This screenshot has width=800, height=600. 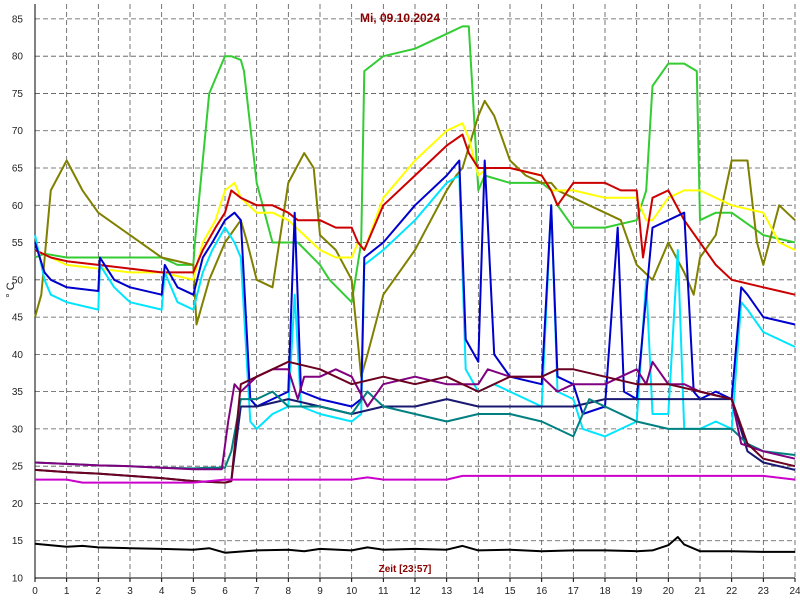 What do you see at coordinates (18, 429) in the screenshot?
I see `y-tick-label: 30` at bounding box center [18, 429].